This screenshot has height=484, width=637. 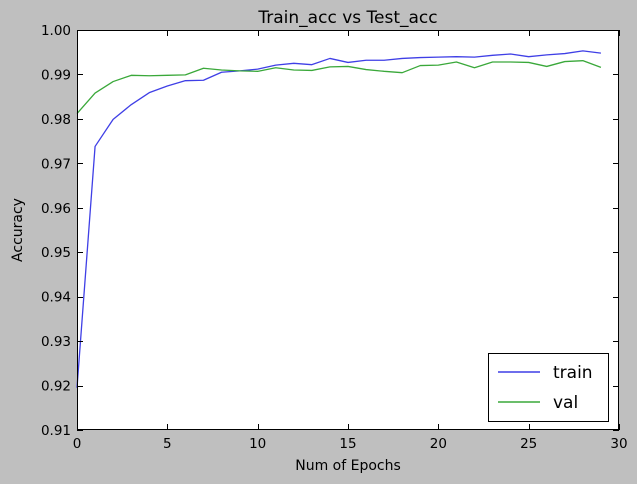 What do you see at coordinates (348, 466) in the screenshot?
I see `x-axis-label: Num of Epochs` at bounding box center [348, 466].